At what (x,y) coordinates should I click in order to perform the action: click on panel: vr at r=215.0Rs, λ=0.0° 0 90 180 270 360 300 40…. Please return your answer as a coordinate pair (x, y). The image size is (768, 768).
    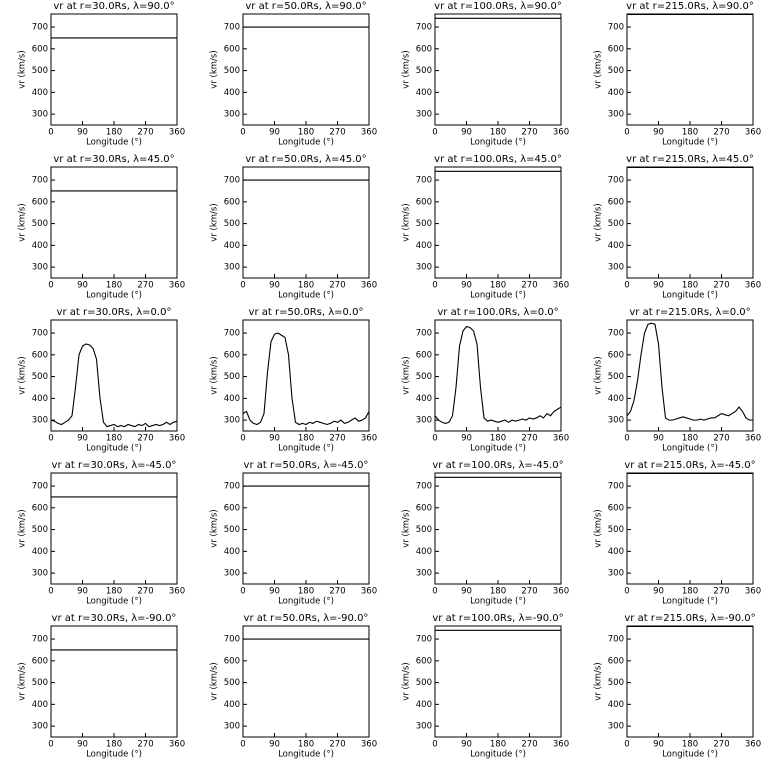
    Looking at the image, I should click on (678, 380).